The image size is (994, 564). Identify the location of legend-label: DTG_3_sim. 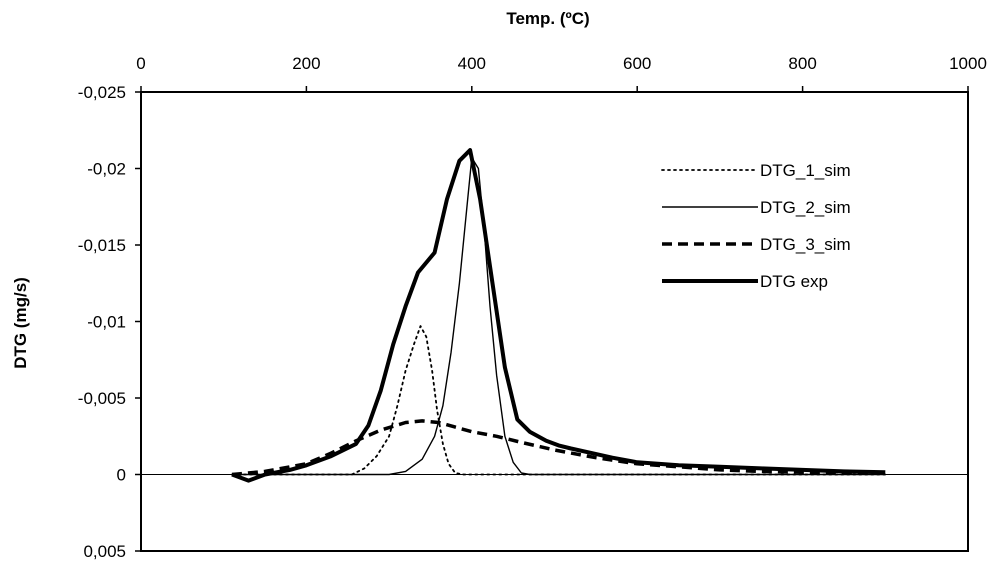
(805, 244).